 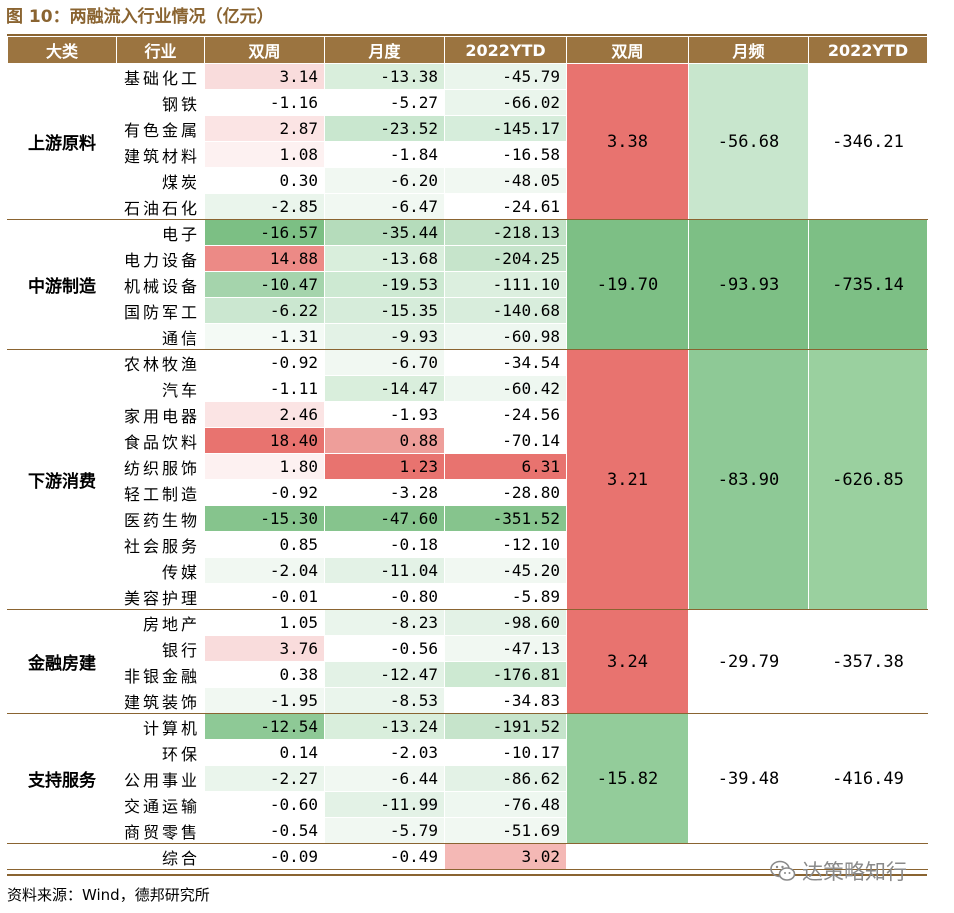 I want to click on ytd-value: -66.02, so click(x=505, y=102).